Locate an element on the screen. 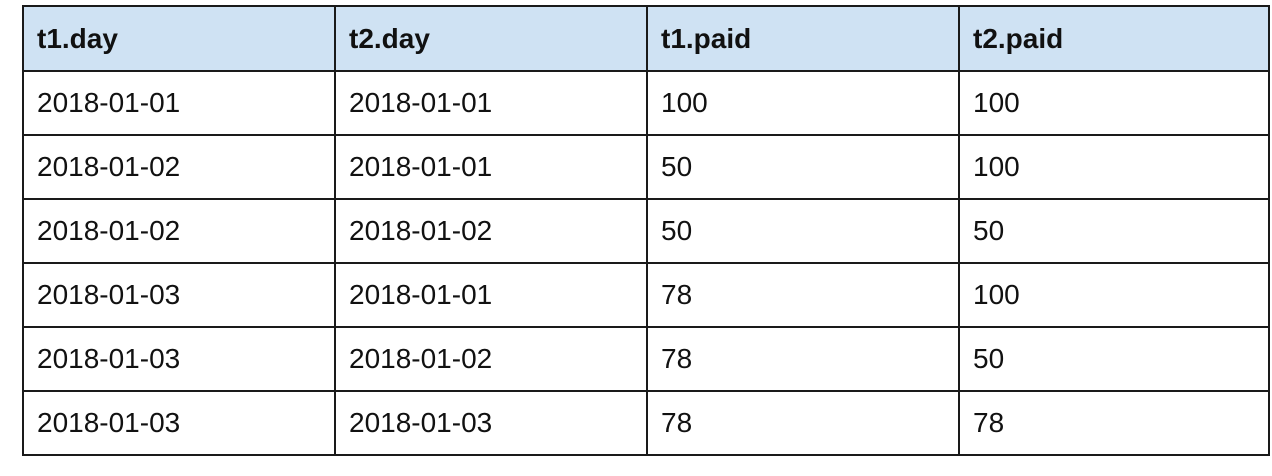  table-row: 2018-01-02 2018-01-02 50 50 is located at coordinates (646, 231).